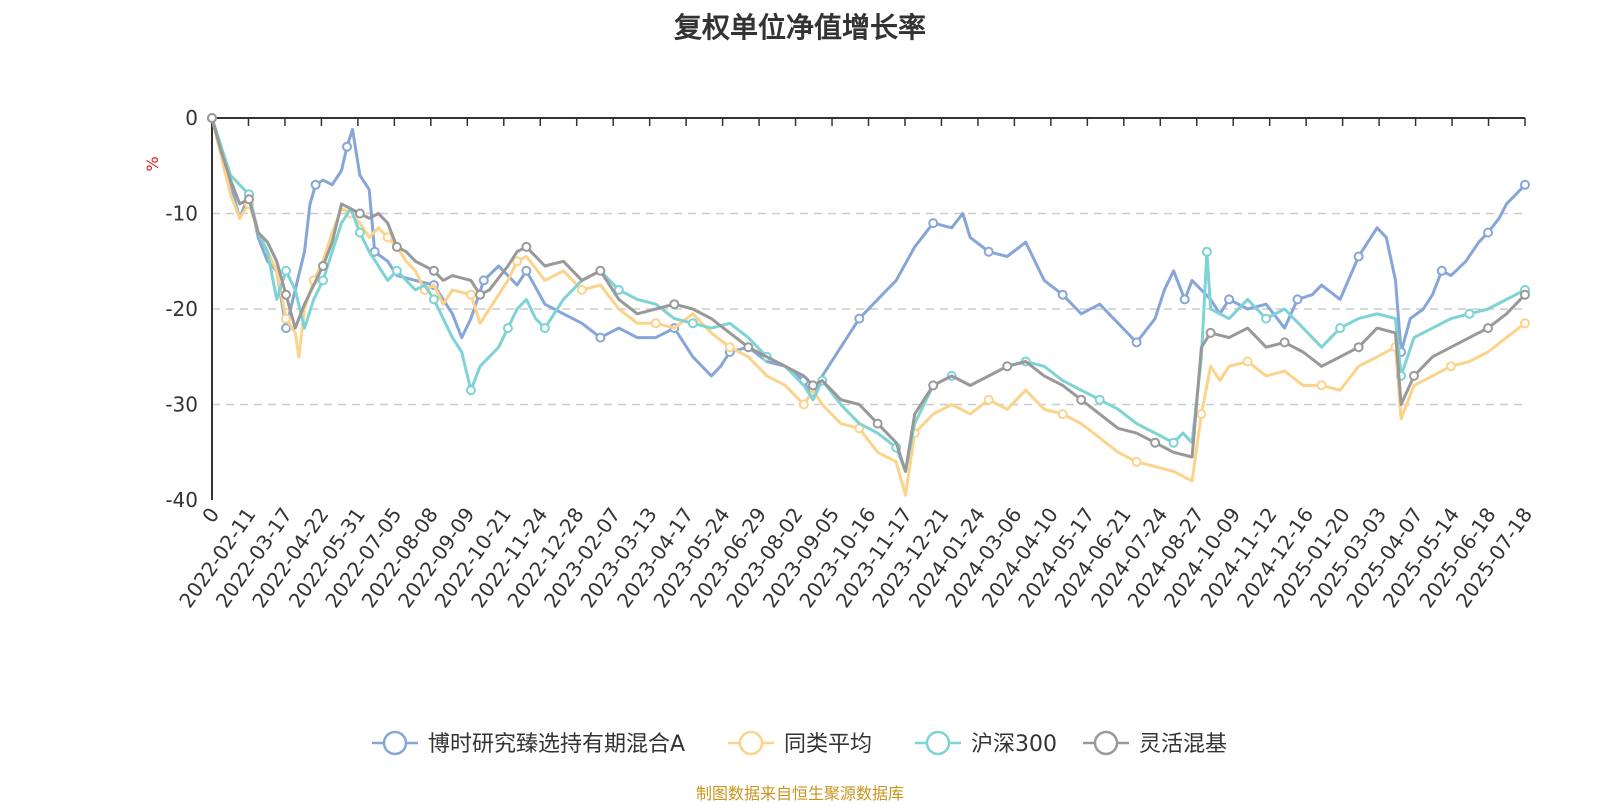 This screenshot has width=1600, height=804. I want to click on legend-item-1: 同类平均, so click(800, 743).